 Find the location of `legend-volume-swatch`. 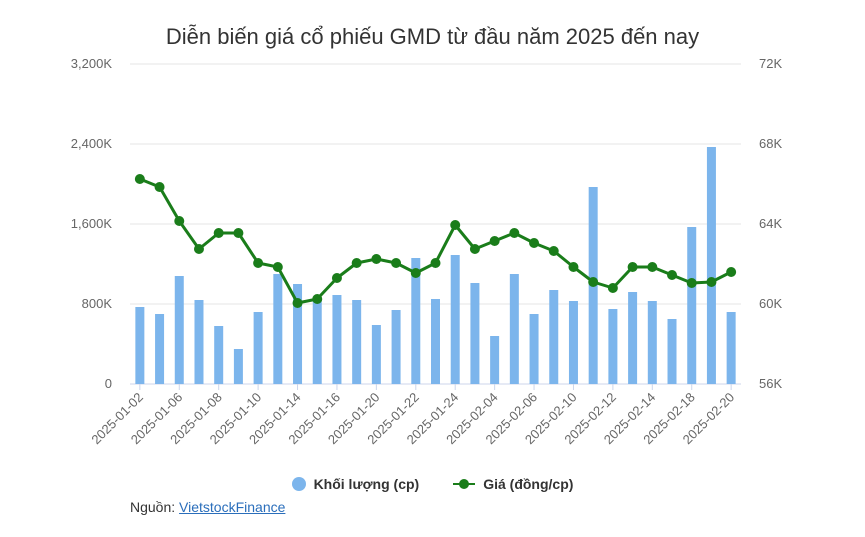

legend-volume-swatch is located at coordinates (298, 484).